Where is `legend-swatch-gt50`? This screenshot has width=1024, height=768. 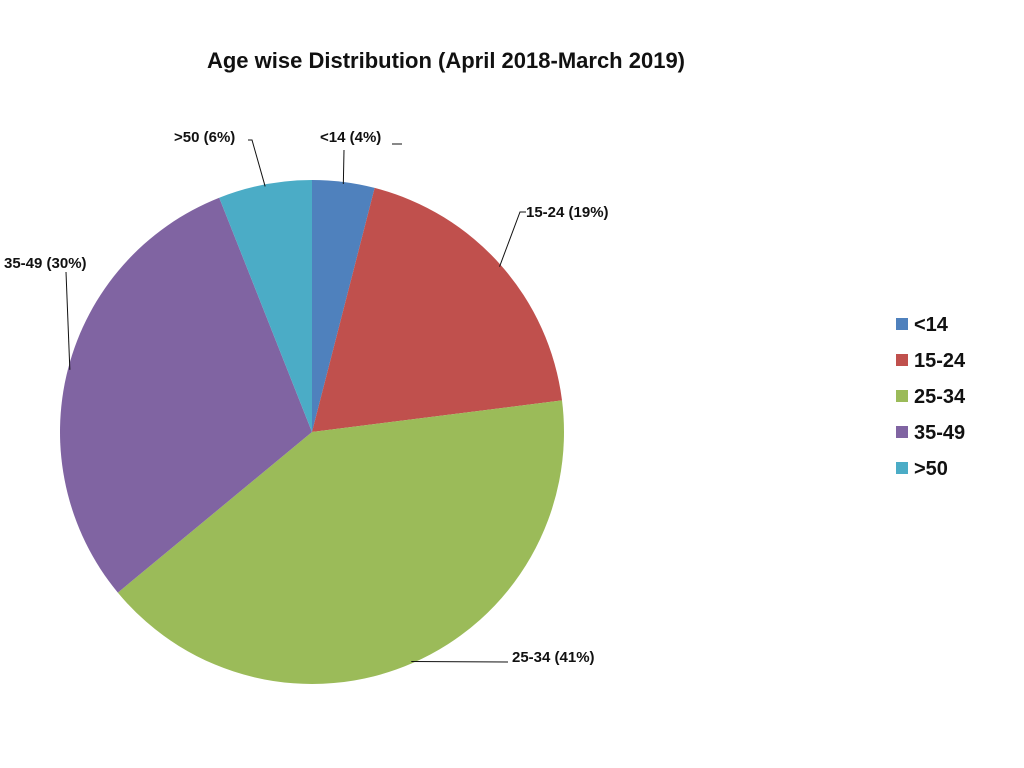
legend-swatch-gt50 is located at coordinates (902, 468).